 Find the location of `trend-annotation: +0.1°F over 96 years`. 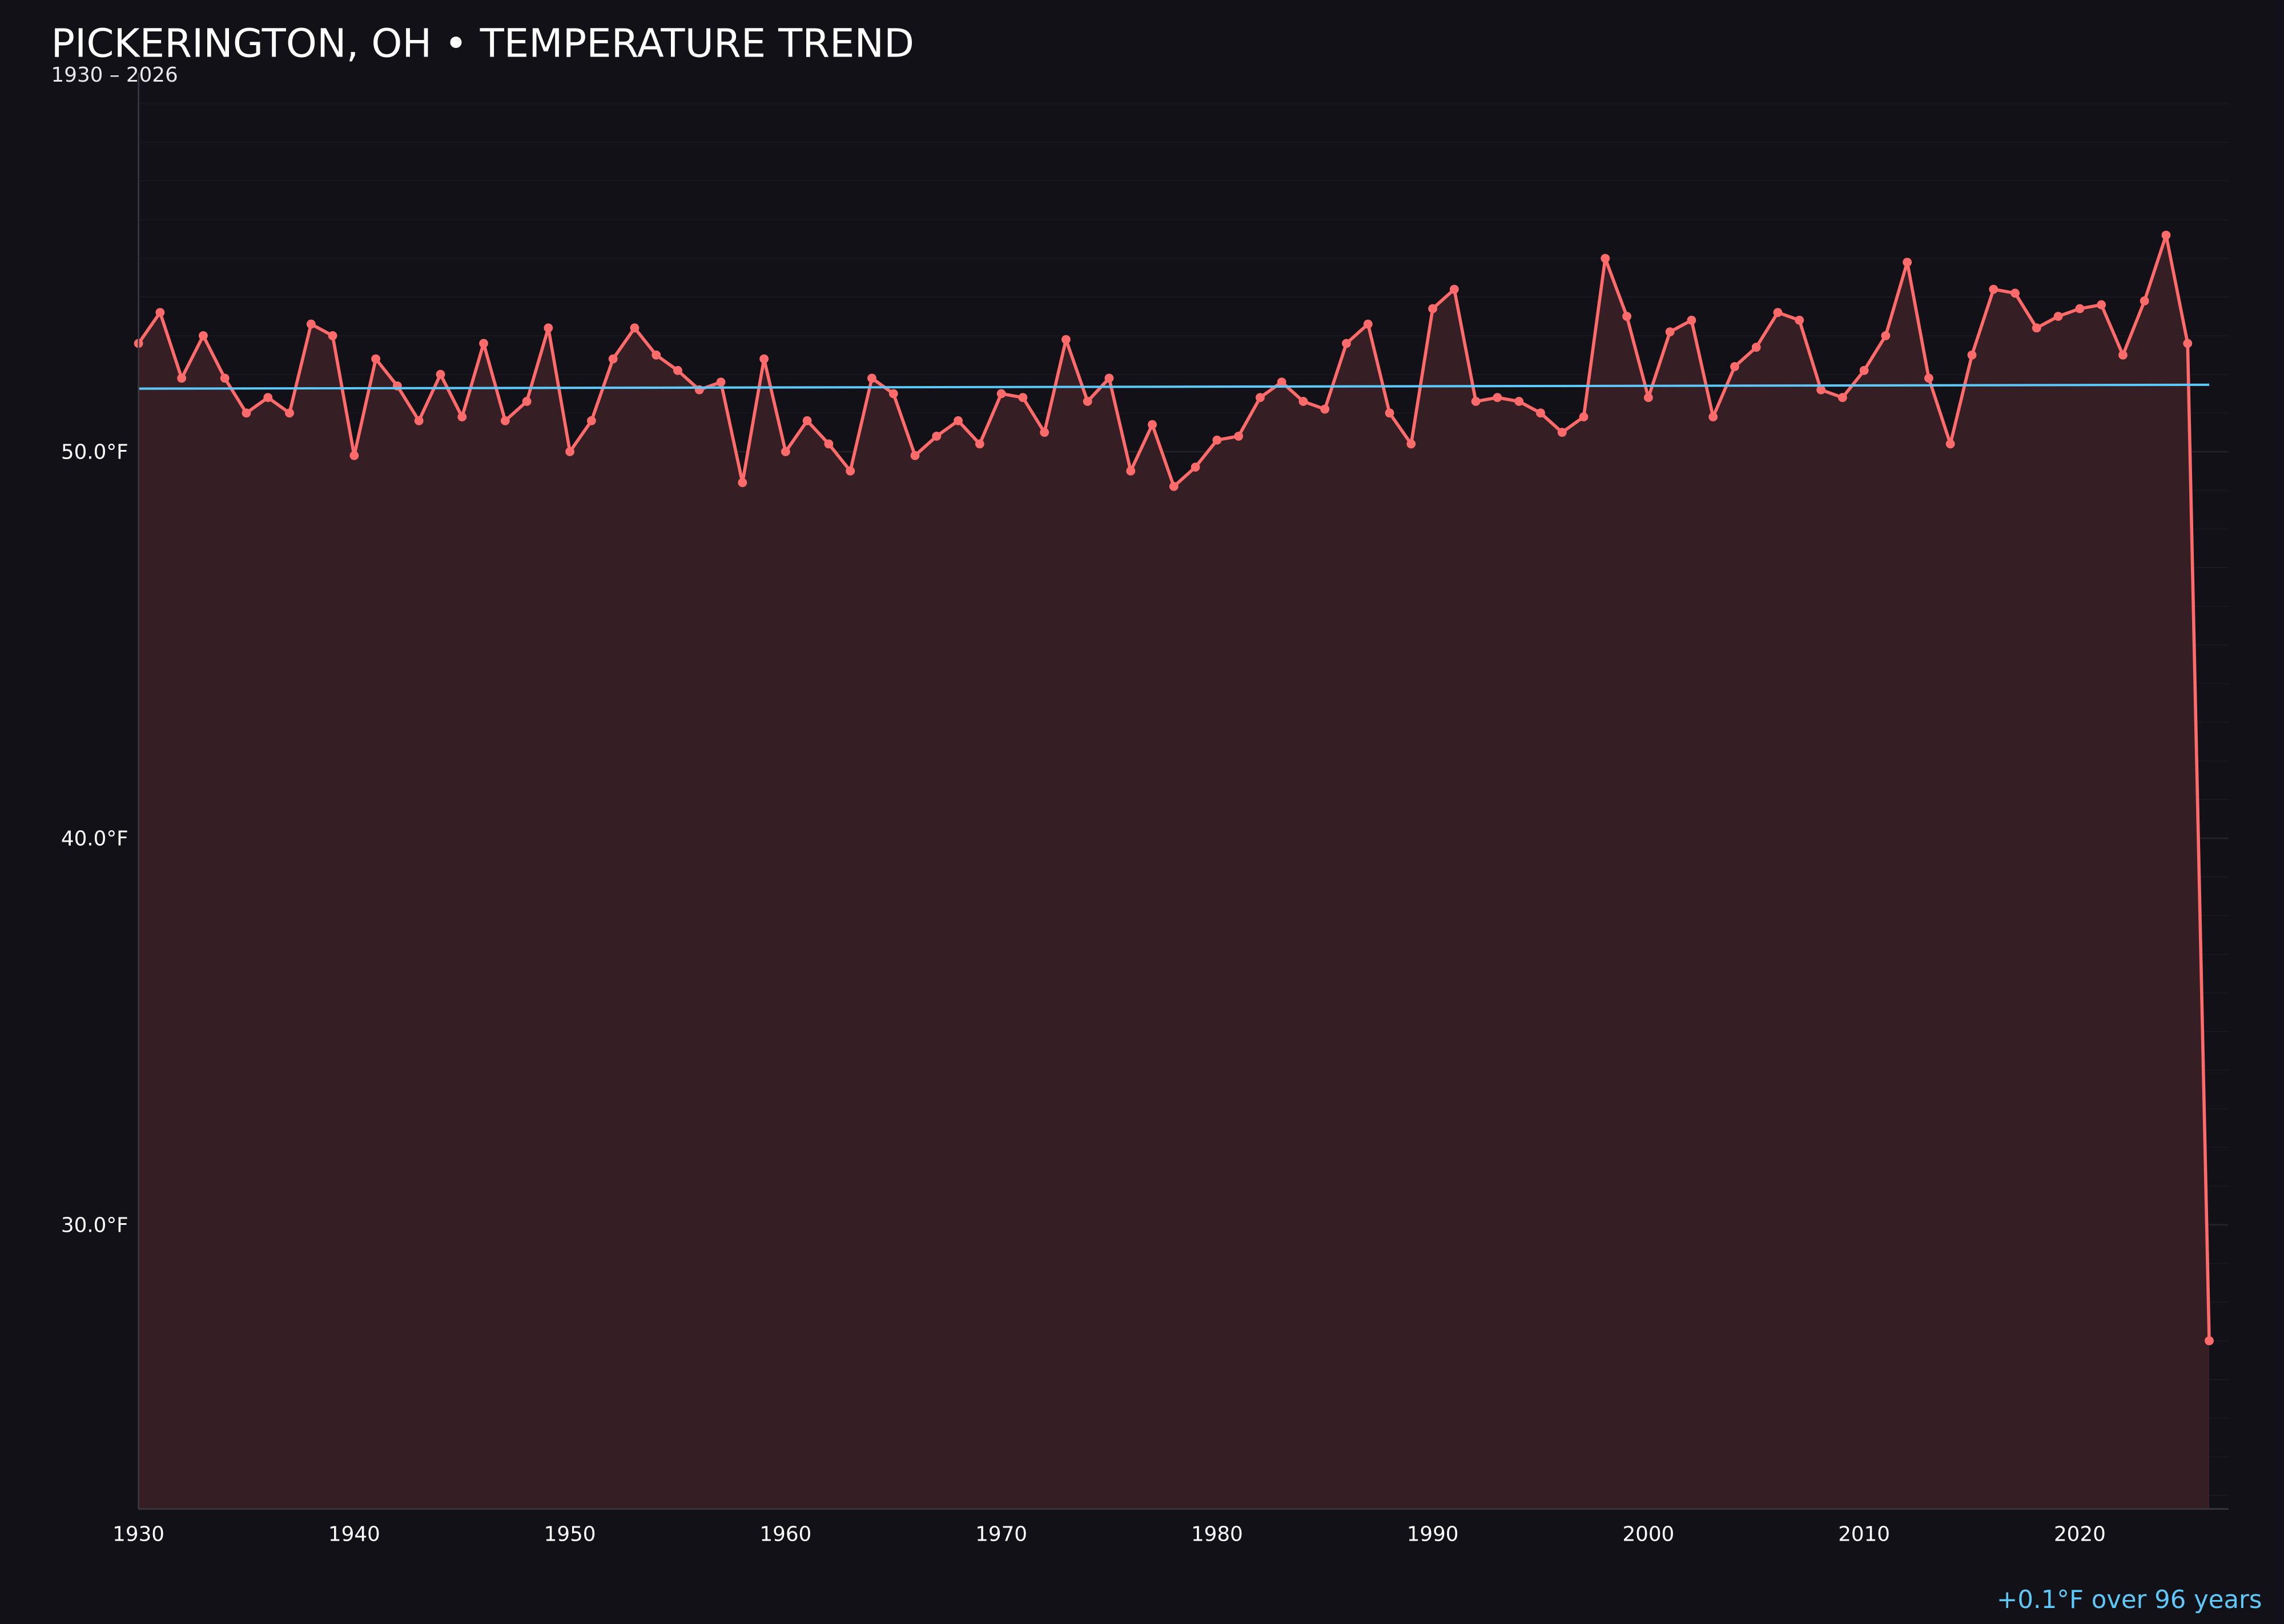

trend-annotation: +0.1°F over 96 years is located at coordinates (2129, 1600).